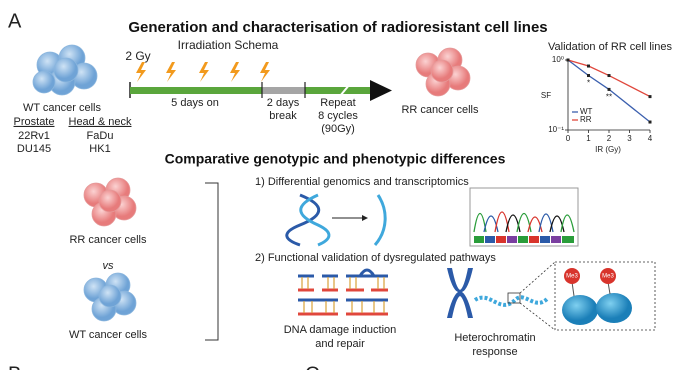 This screenshot has height=370, width=680. What do you see at coordinates (228, 45) in the screenshot?
I see `schema-title: Irradiation Schema` at bounding box center [228, 45].